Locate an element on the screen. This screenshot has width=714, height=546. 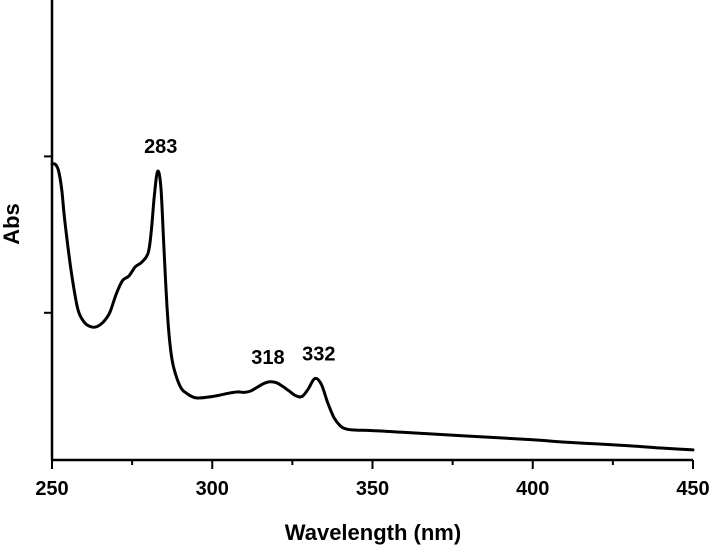
peak-annotations: 283 318 332 is located at coordinates (239, 252).